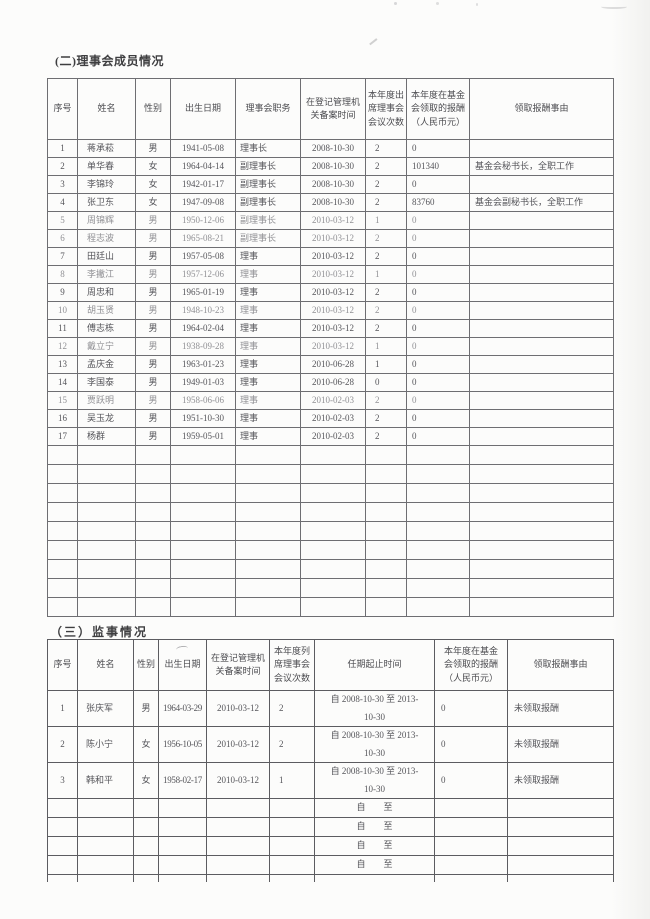 This screenshot has height=919, width=650. I want to click on table-cell: 14, so click(62, 382).